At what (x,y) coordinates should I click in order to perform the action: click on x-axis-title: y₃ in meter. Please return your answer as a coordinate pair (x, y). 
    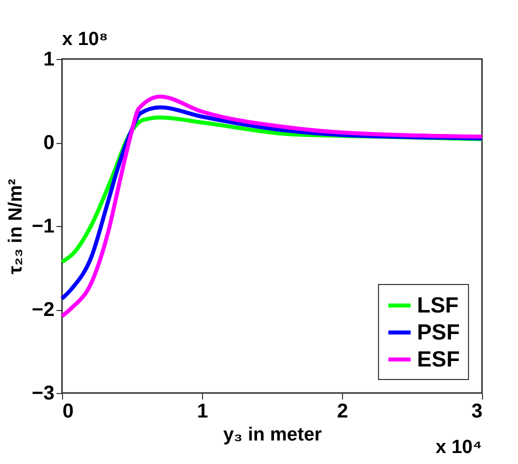
    Looking at the image, I should click on (272, 435).